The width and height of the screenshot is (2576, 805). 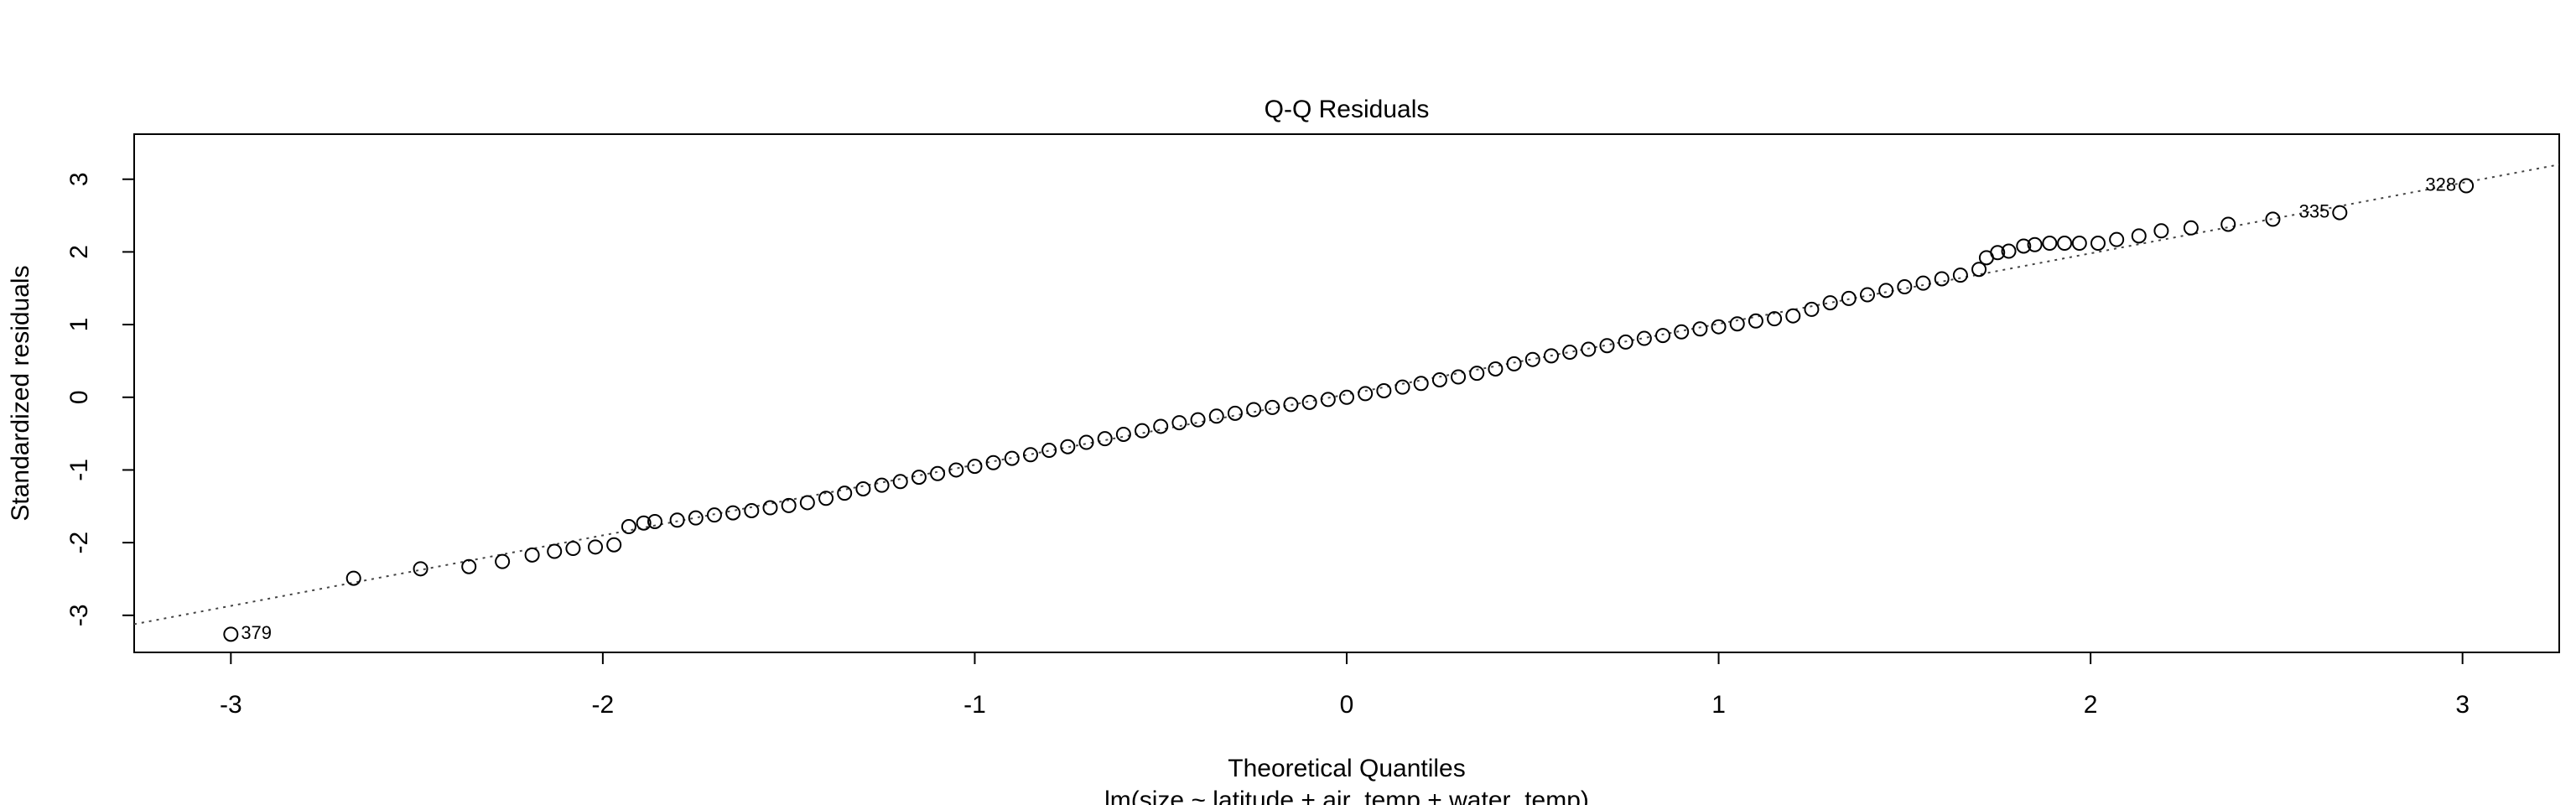 What do you see at coordinates (1347, 110) in the screenshot?
I see `chart-title: Q-Q Residuals` at bounding box center [1347, 110].